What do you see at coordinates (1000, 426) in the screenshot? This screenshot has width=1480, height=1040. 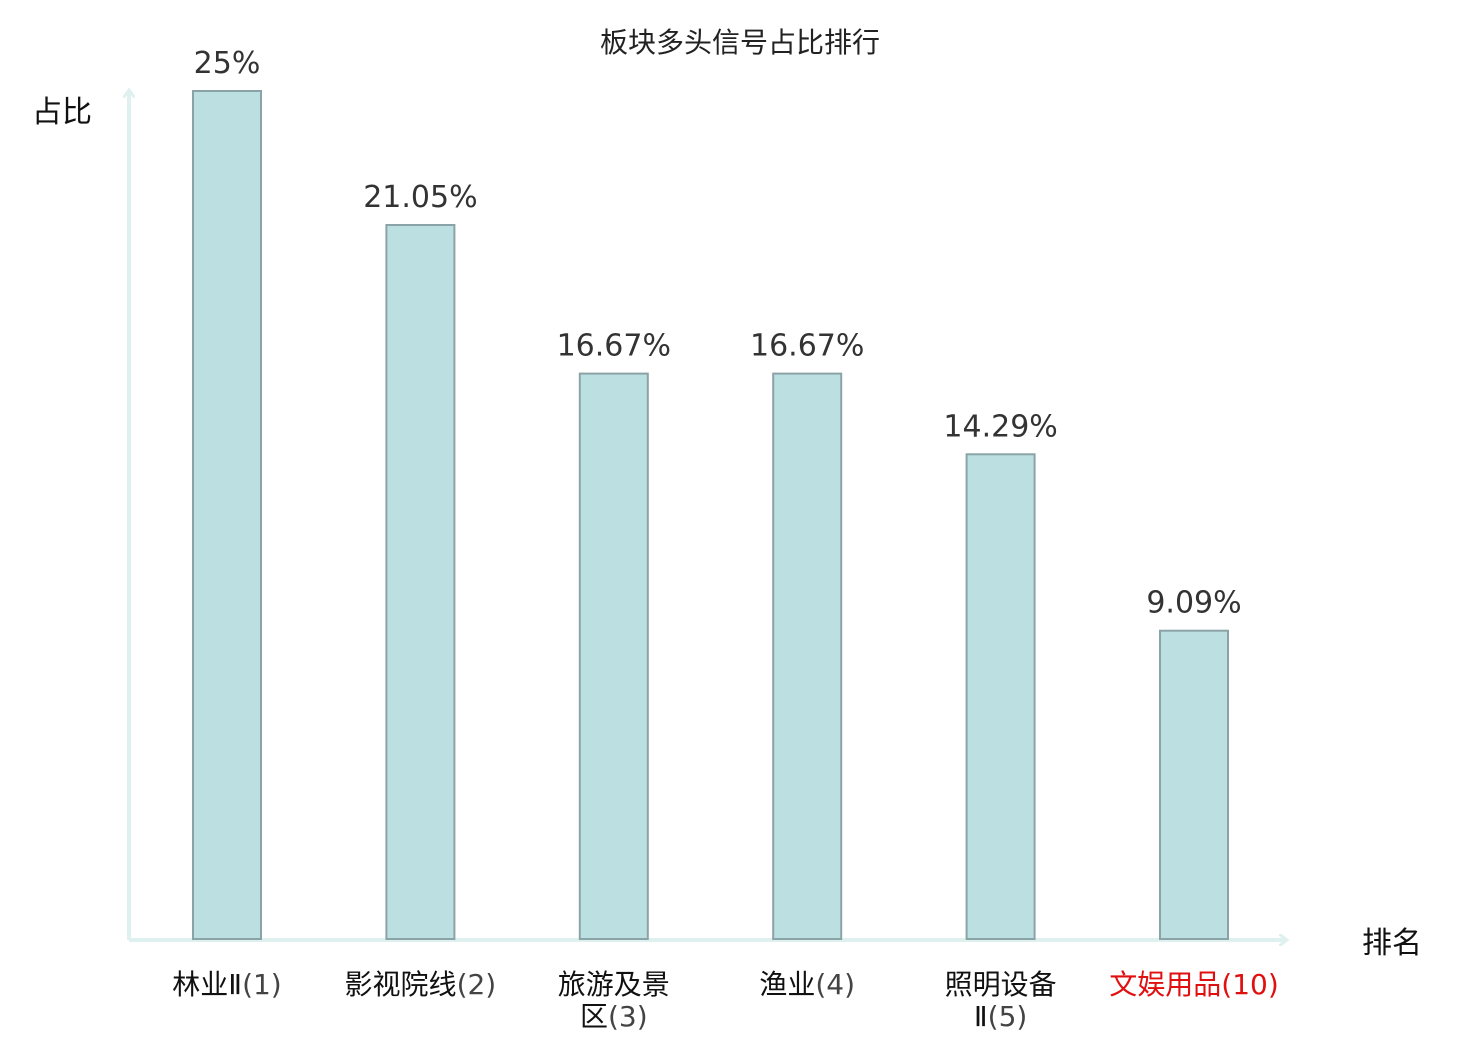 I see `value-label-5: 14.29%` at bounding box center [1000, 426].